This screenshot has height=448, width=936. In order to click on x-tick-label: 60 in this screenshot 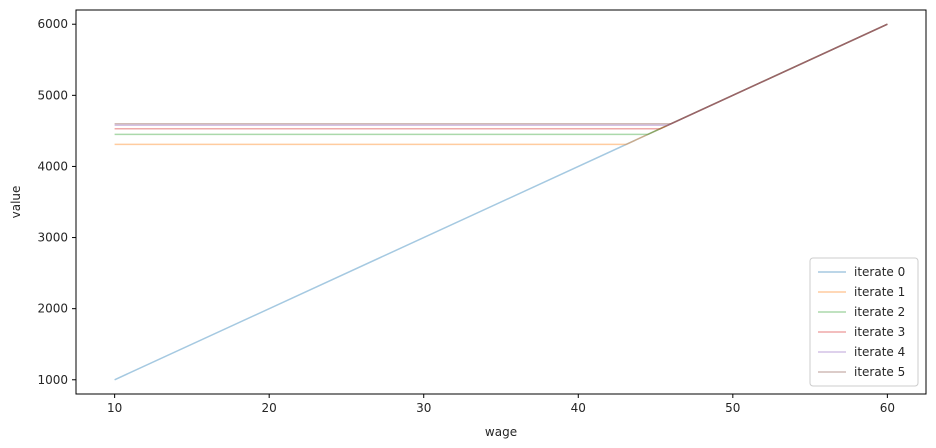, I will do `click(887, 408)`.